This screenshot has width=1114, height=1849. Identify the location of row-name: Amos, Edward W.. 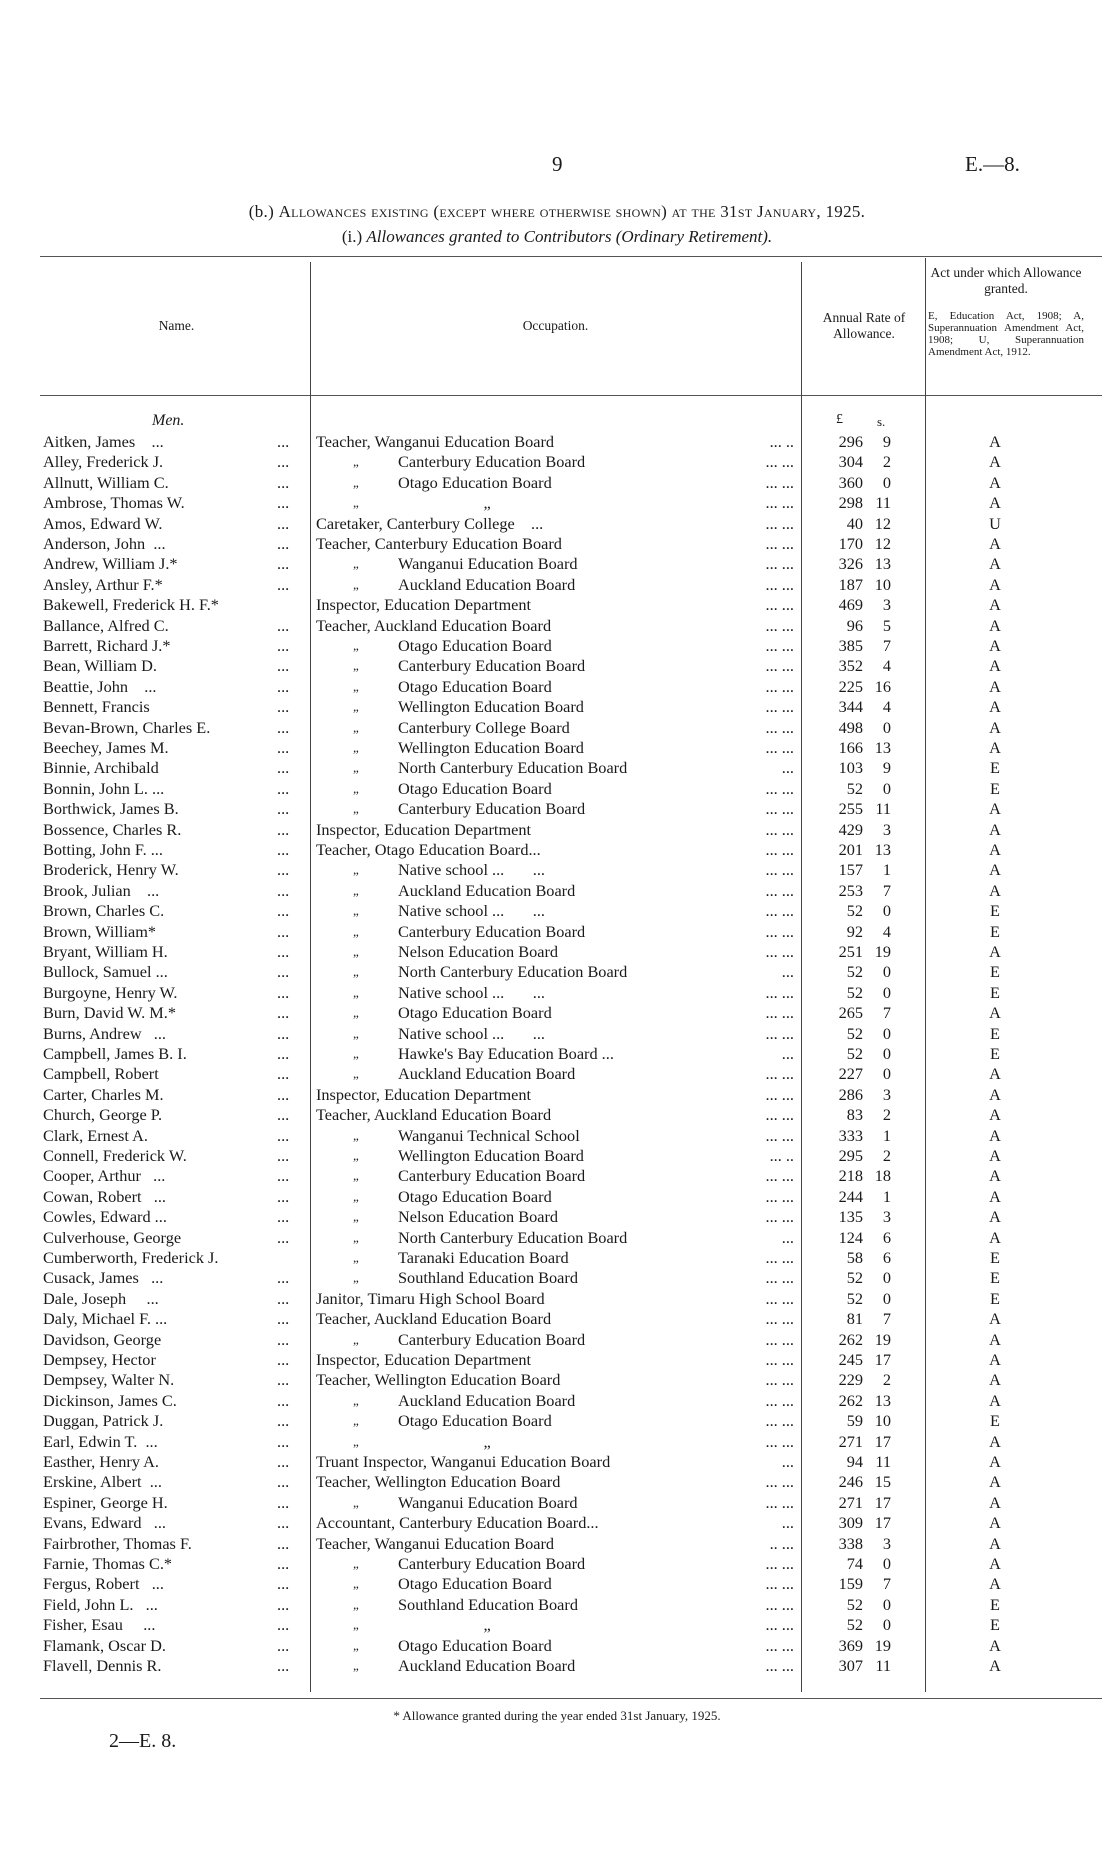
(103, 523).